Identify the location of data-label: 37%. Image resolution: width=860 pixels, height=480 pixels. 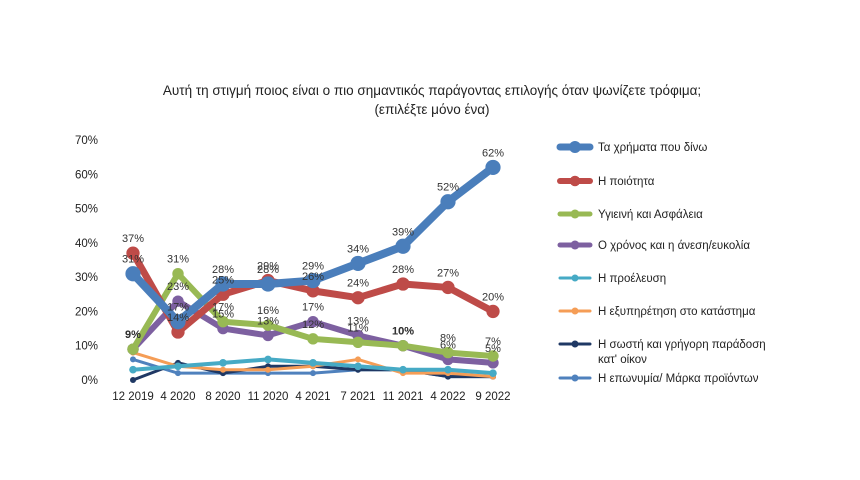
(133, 239).